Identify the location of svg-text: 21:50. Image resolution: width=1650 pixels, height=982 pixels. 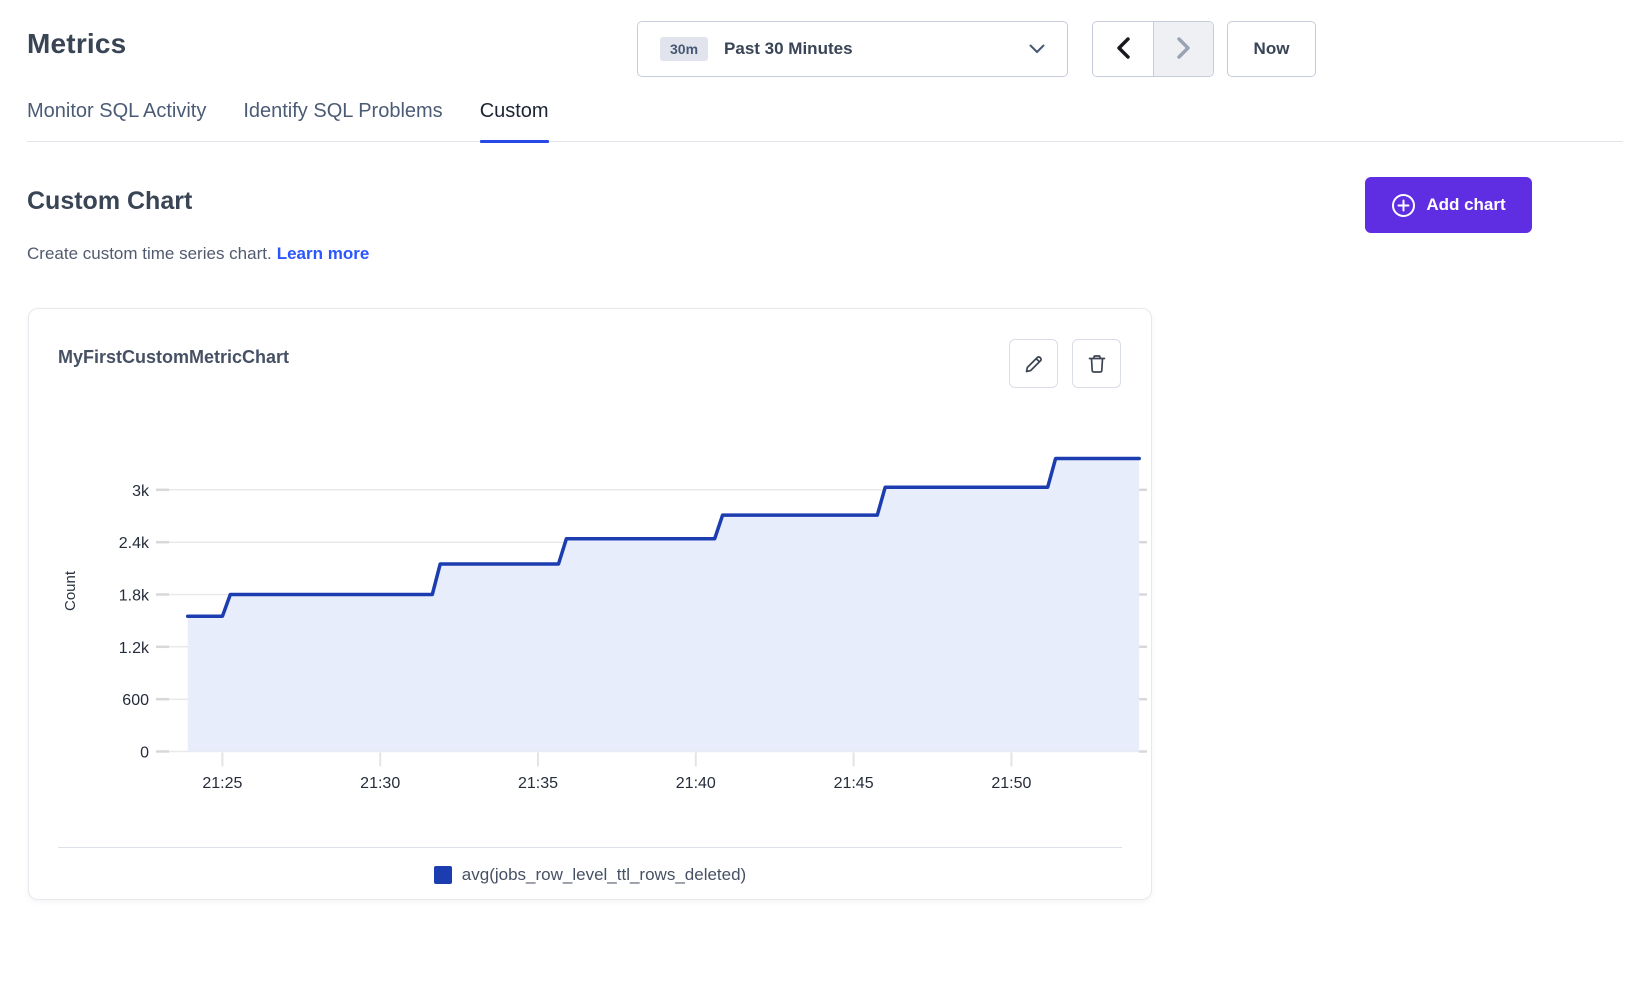
(1011, 783).